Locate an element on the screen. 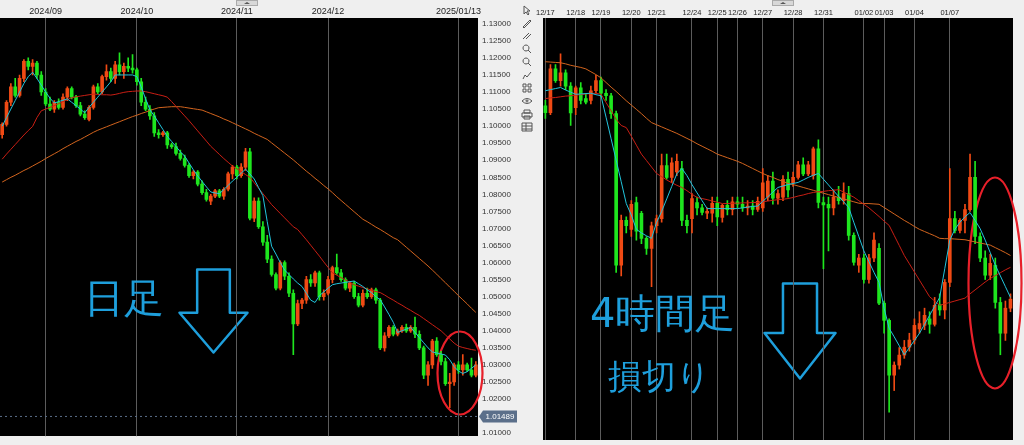 The image size is (1024, 445). y-tick-label: 1.07000 is located at coordinates (497, 228).